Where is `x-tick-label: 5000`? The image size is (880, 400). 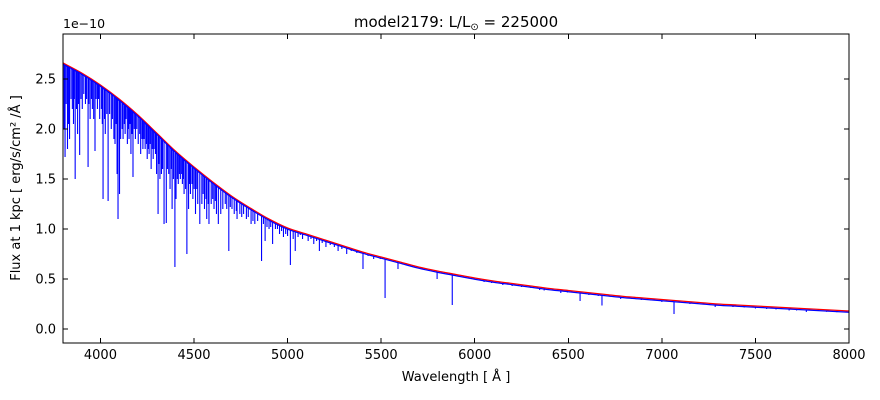 x-tick-label: 5000 is located at coordinates (287, 355).